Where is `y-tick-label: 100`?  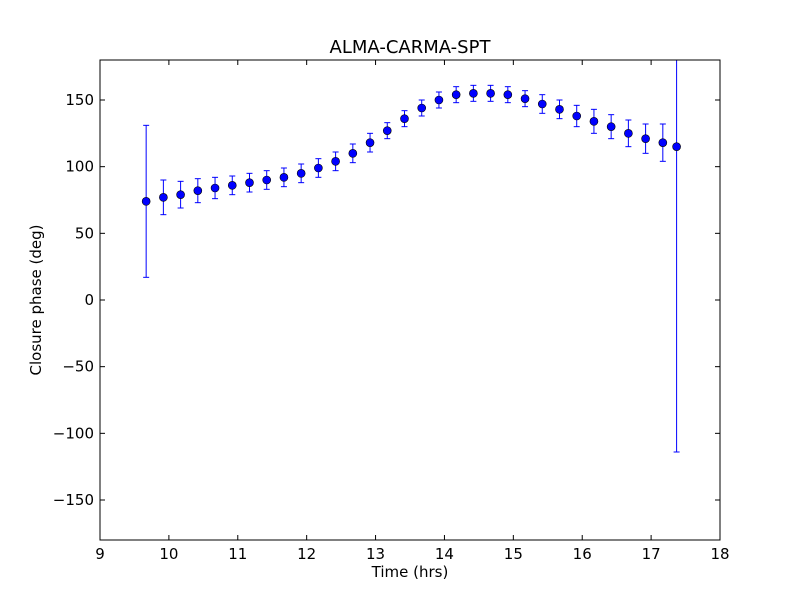 y-tick-label: 100 is located at coordinates (79, 167).